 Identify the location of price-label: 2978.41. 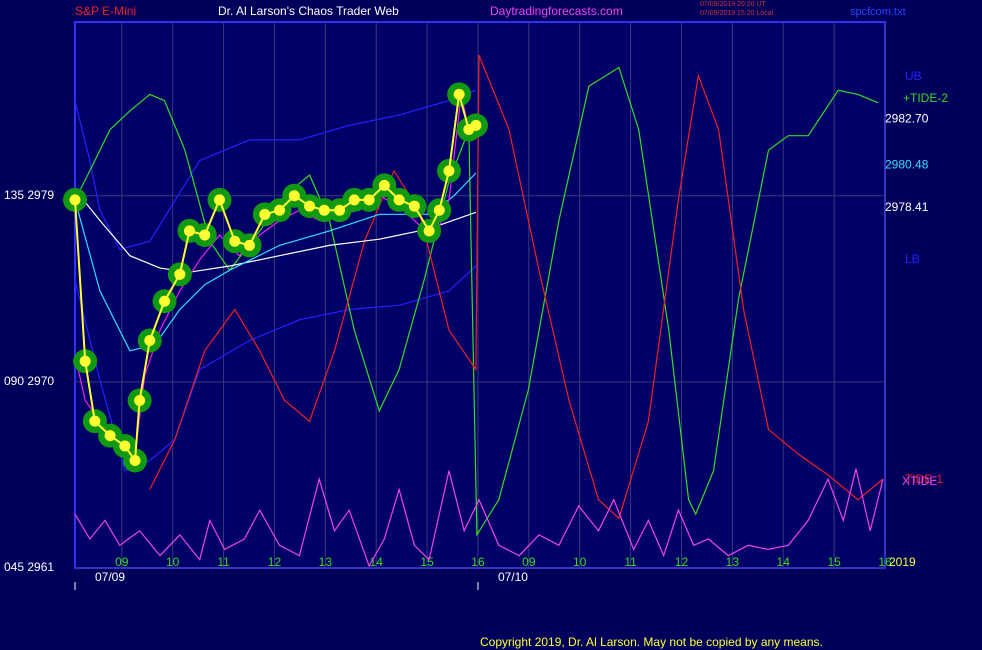
(907, 207).